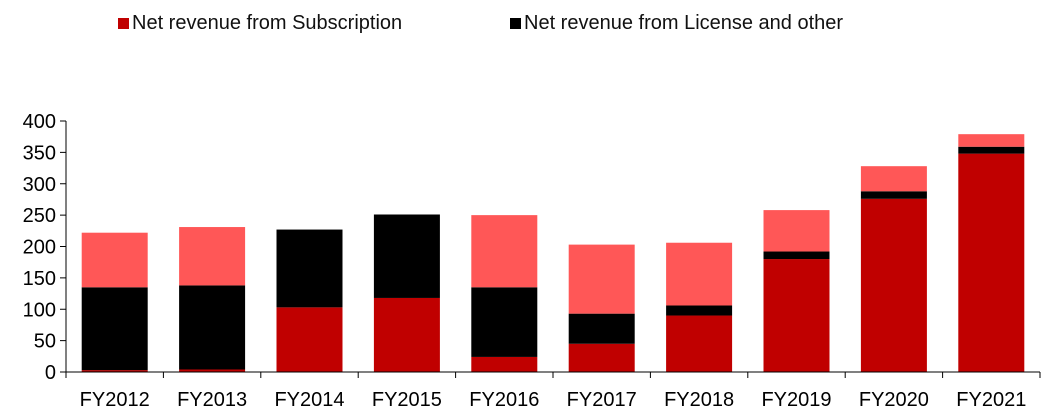 This screenshot has width=1044, height=419. What do you see at coordinates (515, 23) in the screenshot?
I see `legend-swatch-license` at bounding box center [515, 23].